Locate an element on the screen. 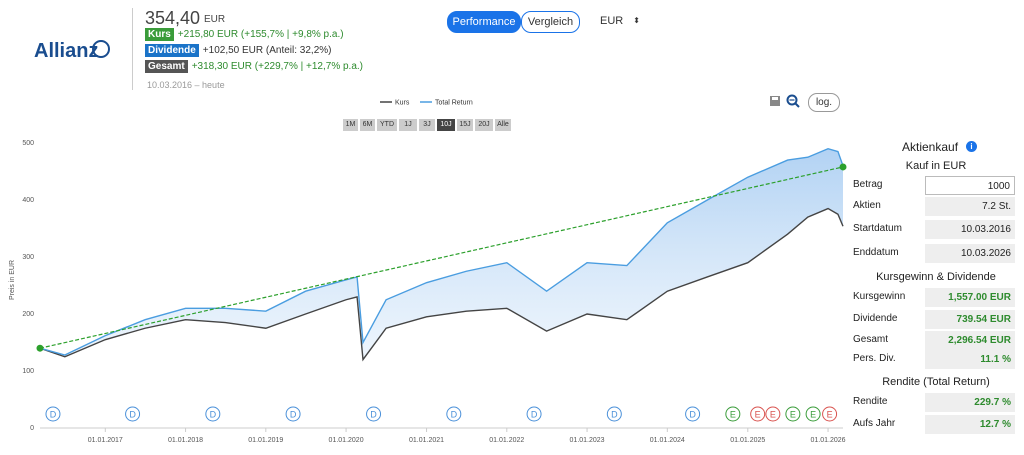  legend-label: Total Return is located at coordinates (454, 103).